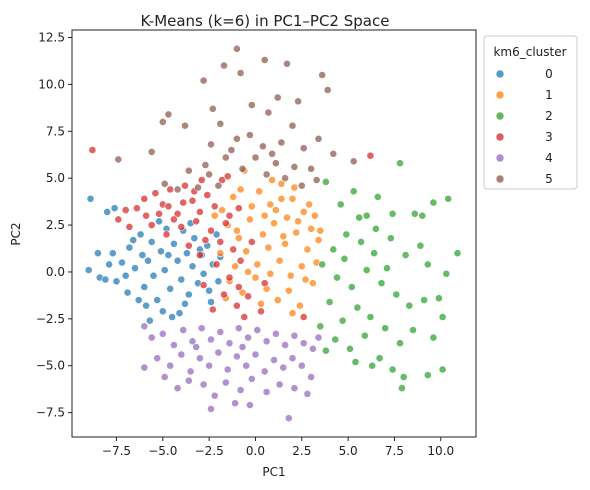  I want to click on legend-box, so click(530, 112).